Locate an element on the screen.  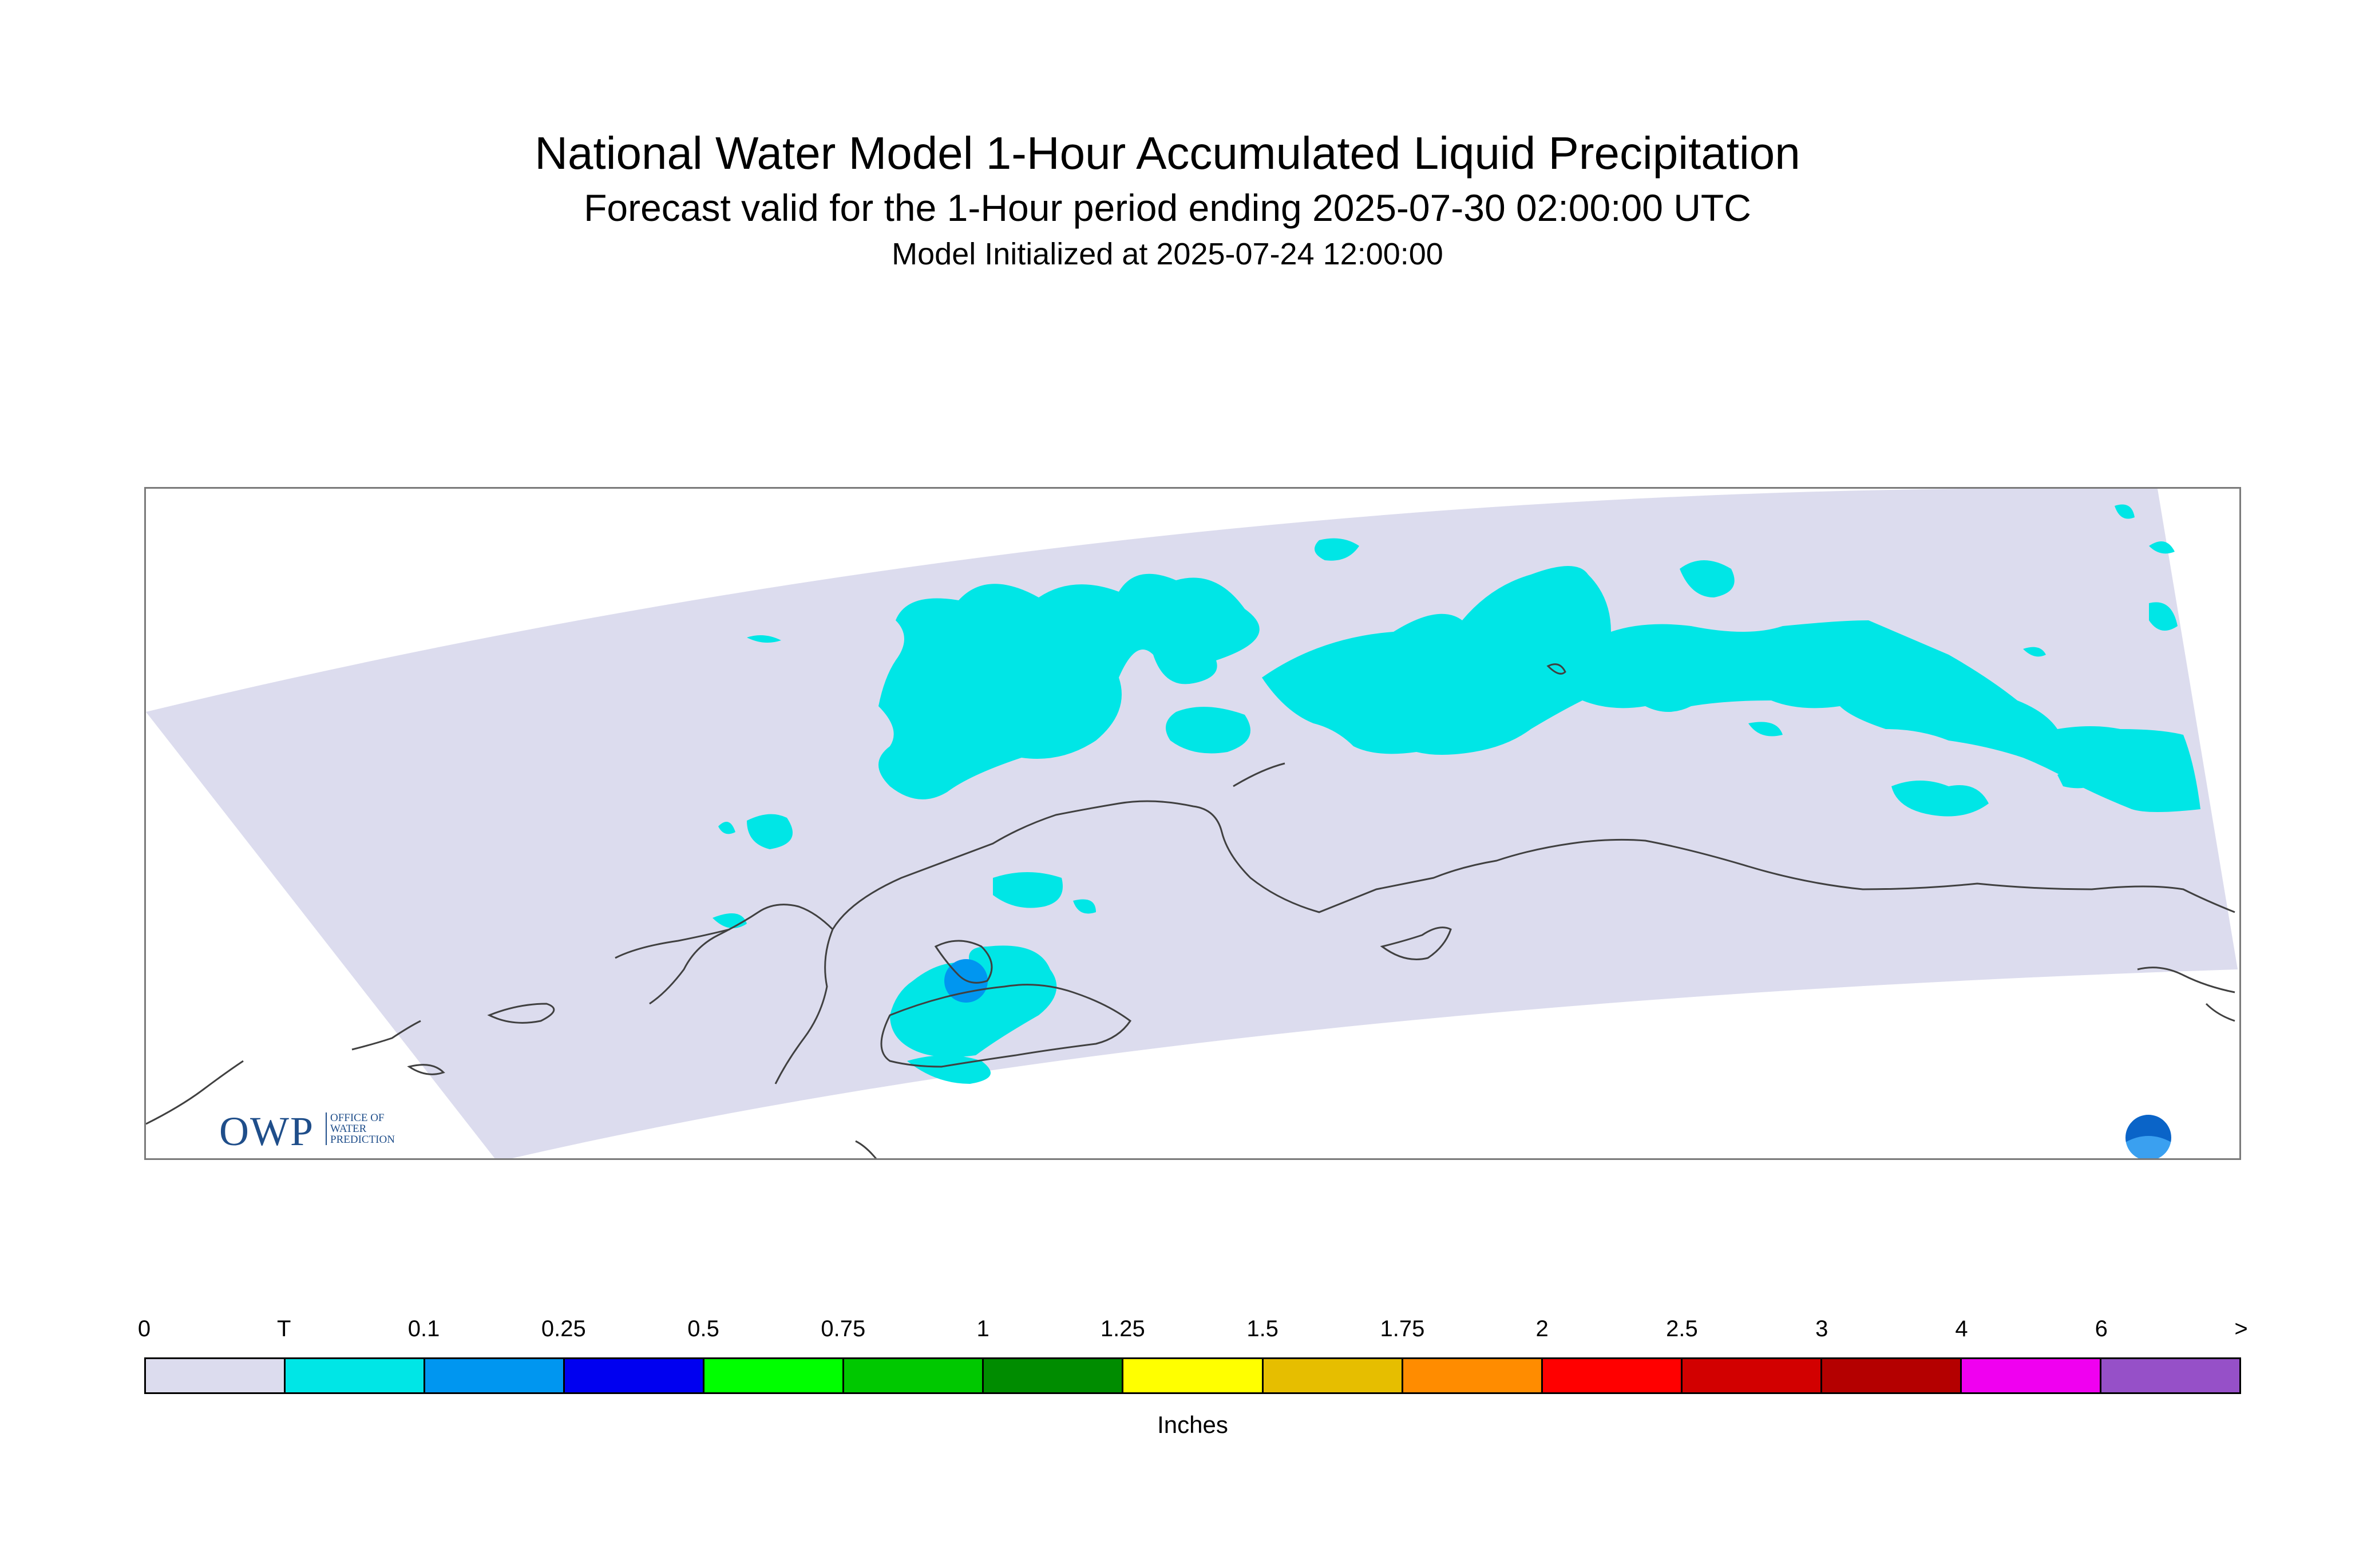
legend-tick-label: 1.75 is located at coordinates (1402, 1328).